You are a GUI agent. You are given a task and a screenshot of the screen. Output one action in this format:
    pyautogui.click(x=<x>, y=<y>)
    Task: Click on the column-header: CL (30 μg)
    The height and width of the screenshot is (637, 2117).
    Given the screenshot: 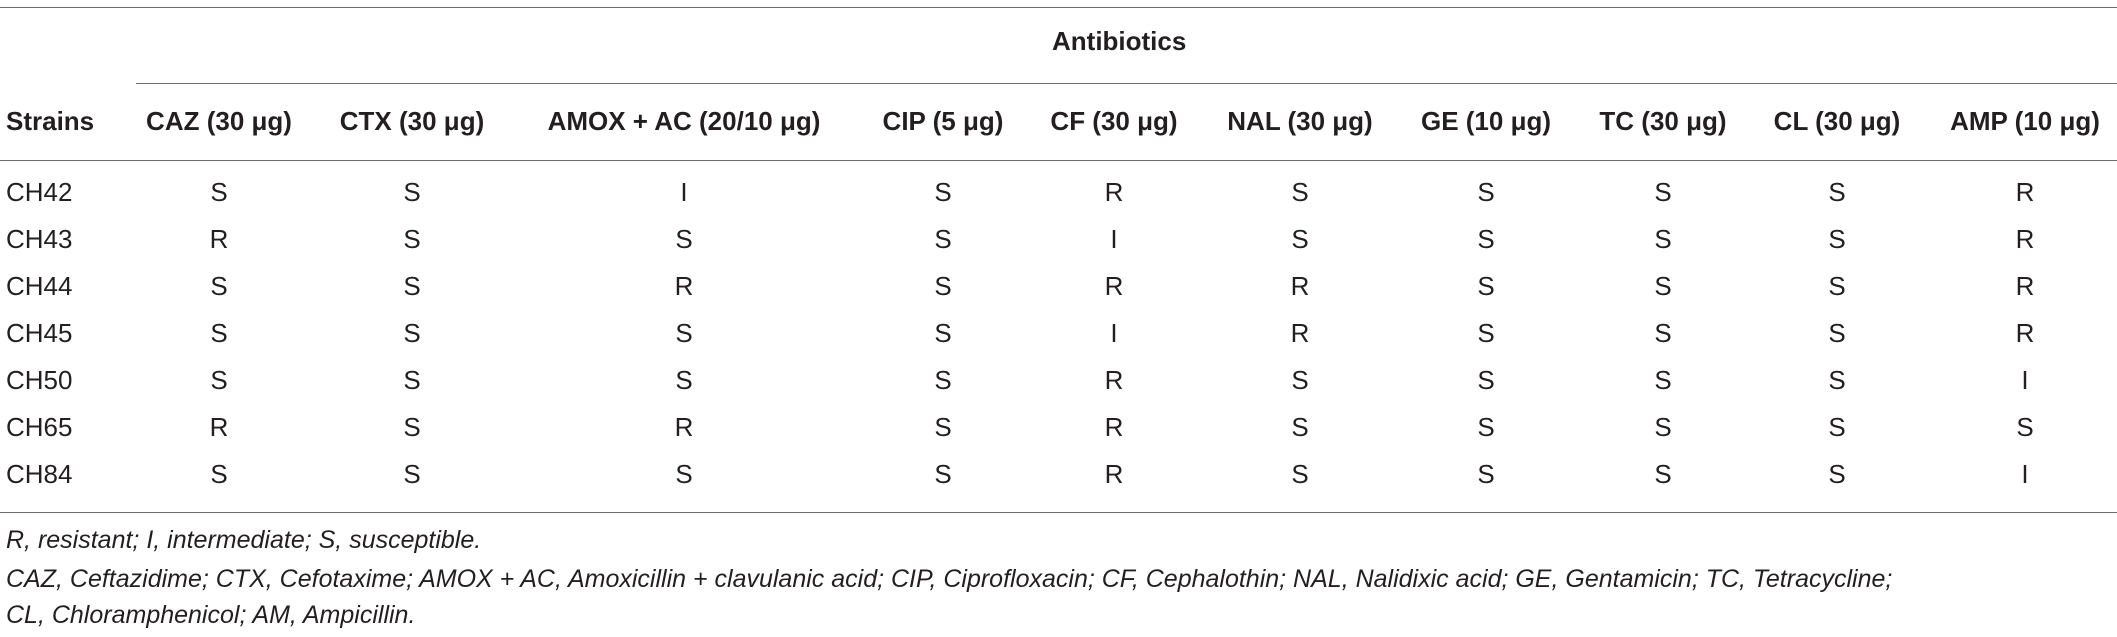 What is the action you would take?
    pyautogui.click(x=1837, y=121)
    